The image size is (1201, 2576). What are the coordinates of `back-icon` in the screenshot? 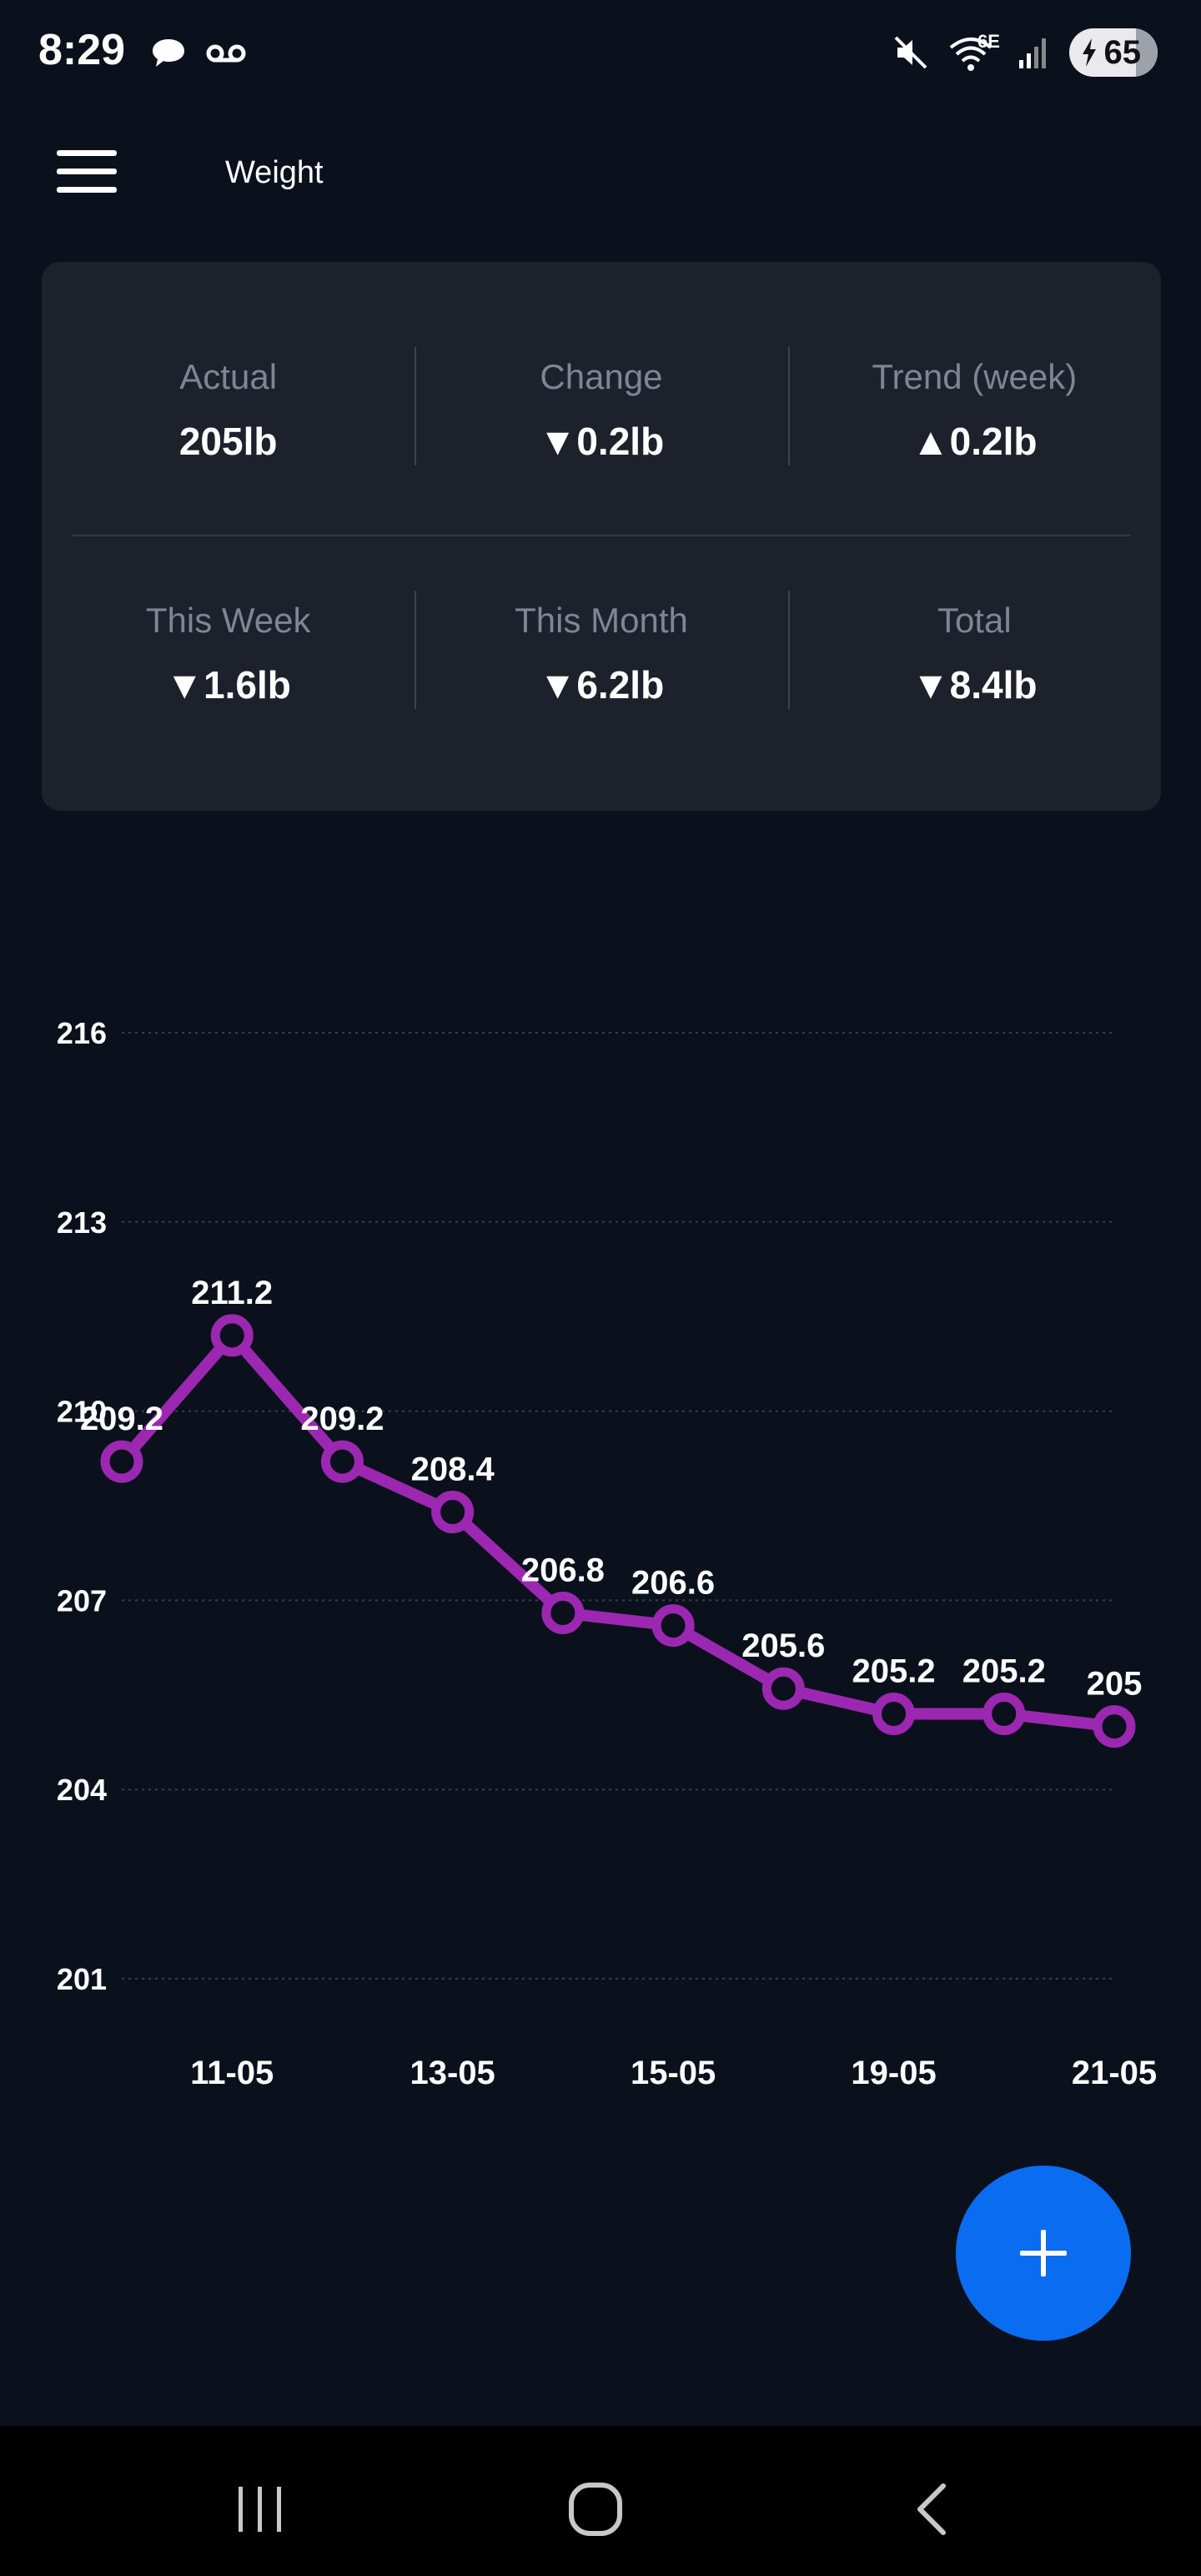 It's located at (931, 2509).